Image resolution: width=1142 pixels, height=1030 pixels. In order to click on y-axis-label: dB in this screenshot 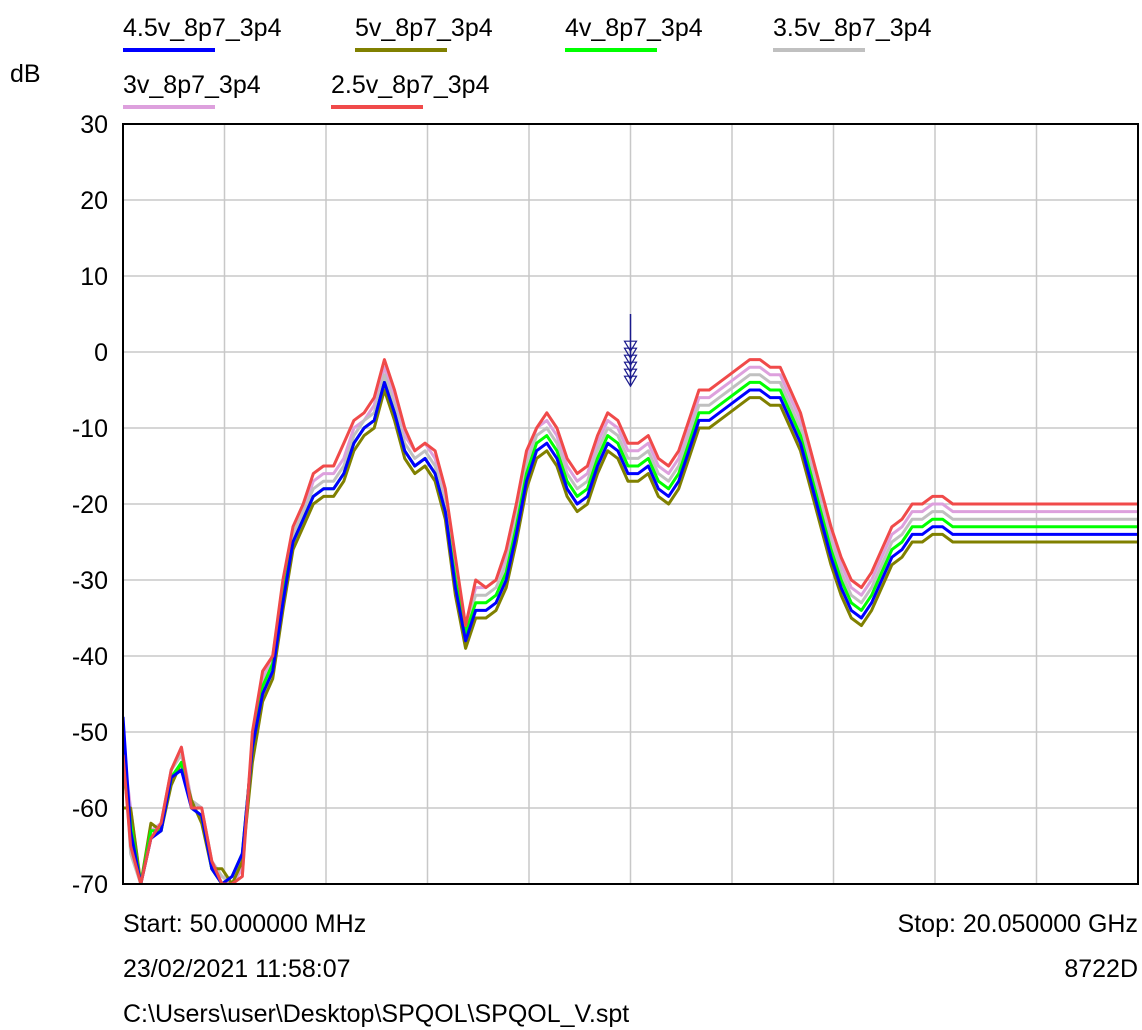, I will do `click(25, 74)`.